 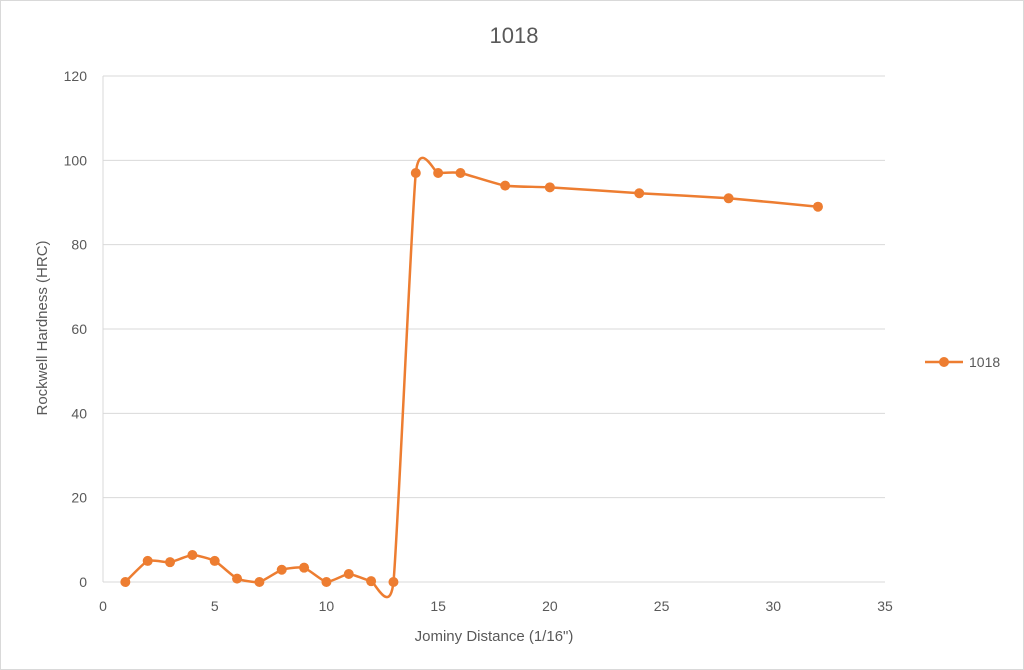 I want to click on y-tick-label: 40, so click(x=79, y=413).